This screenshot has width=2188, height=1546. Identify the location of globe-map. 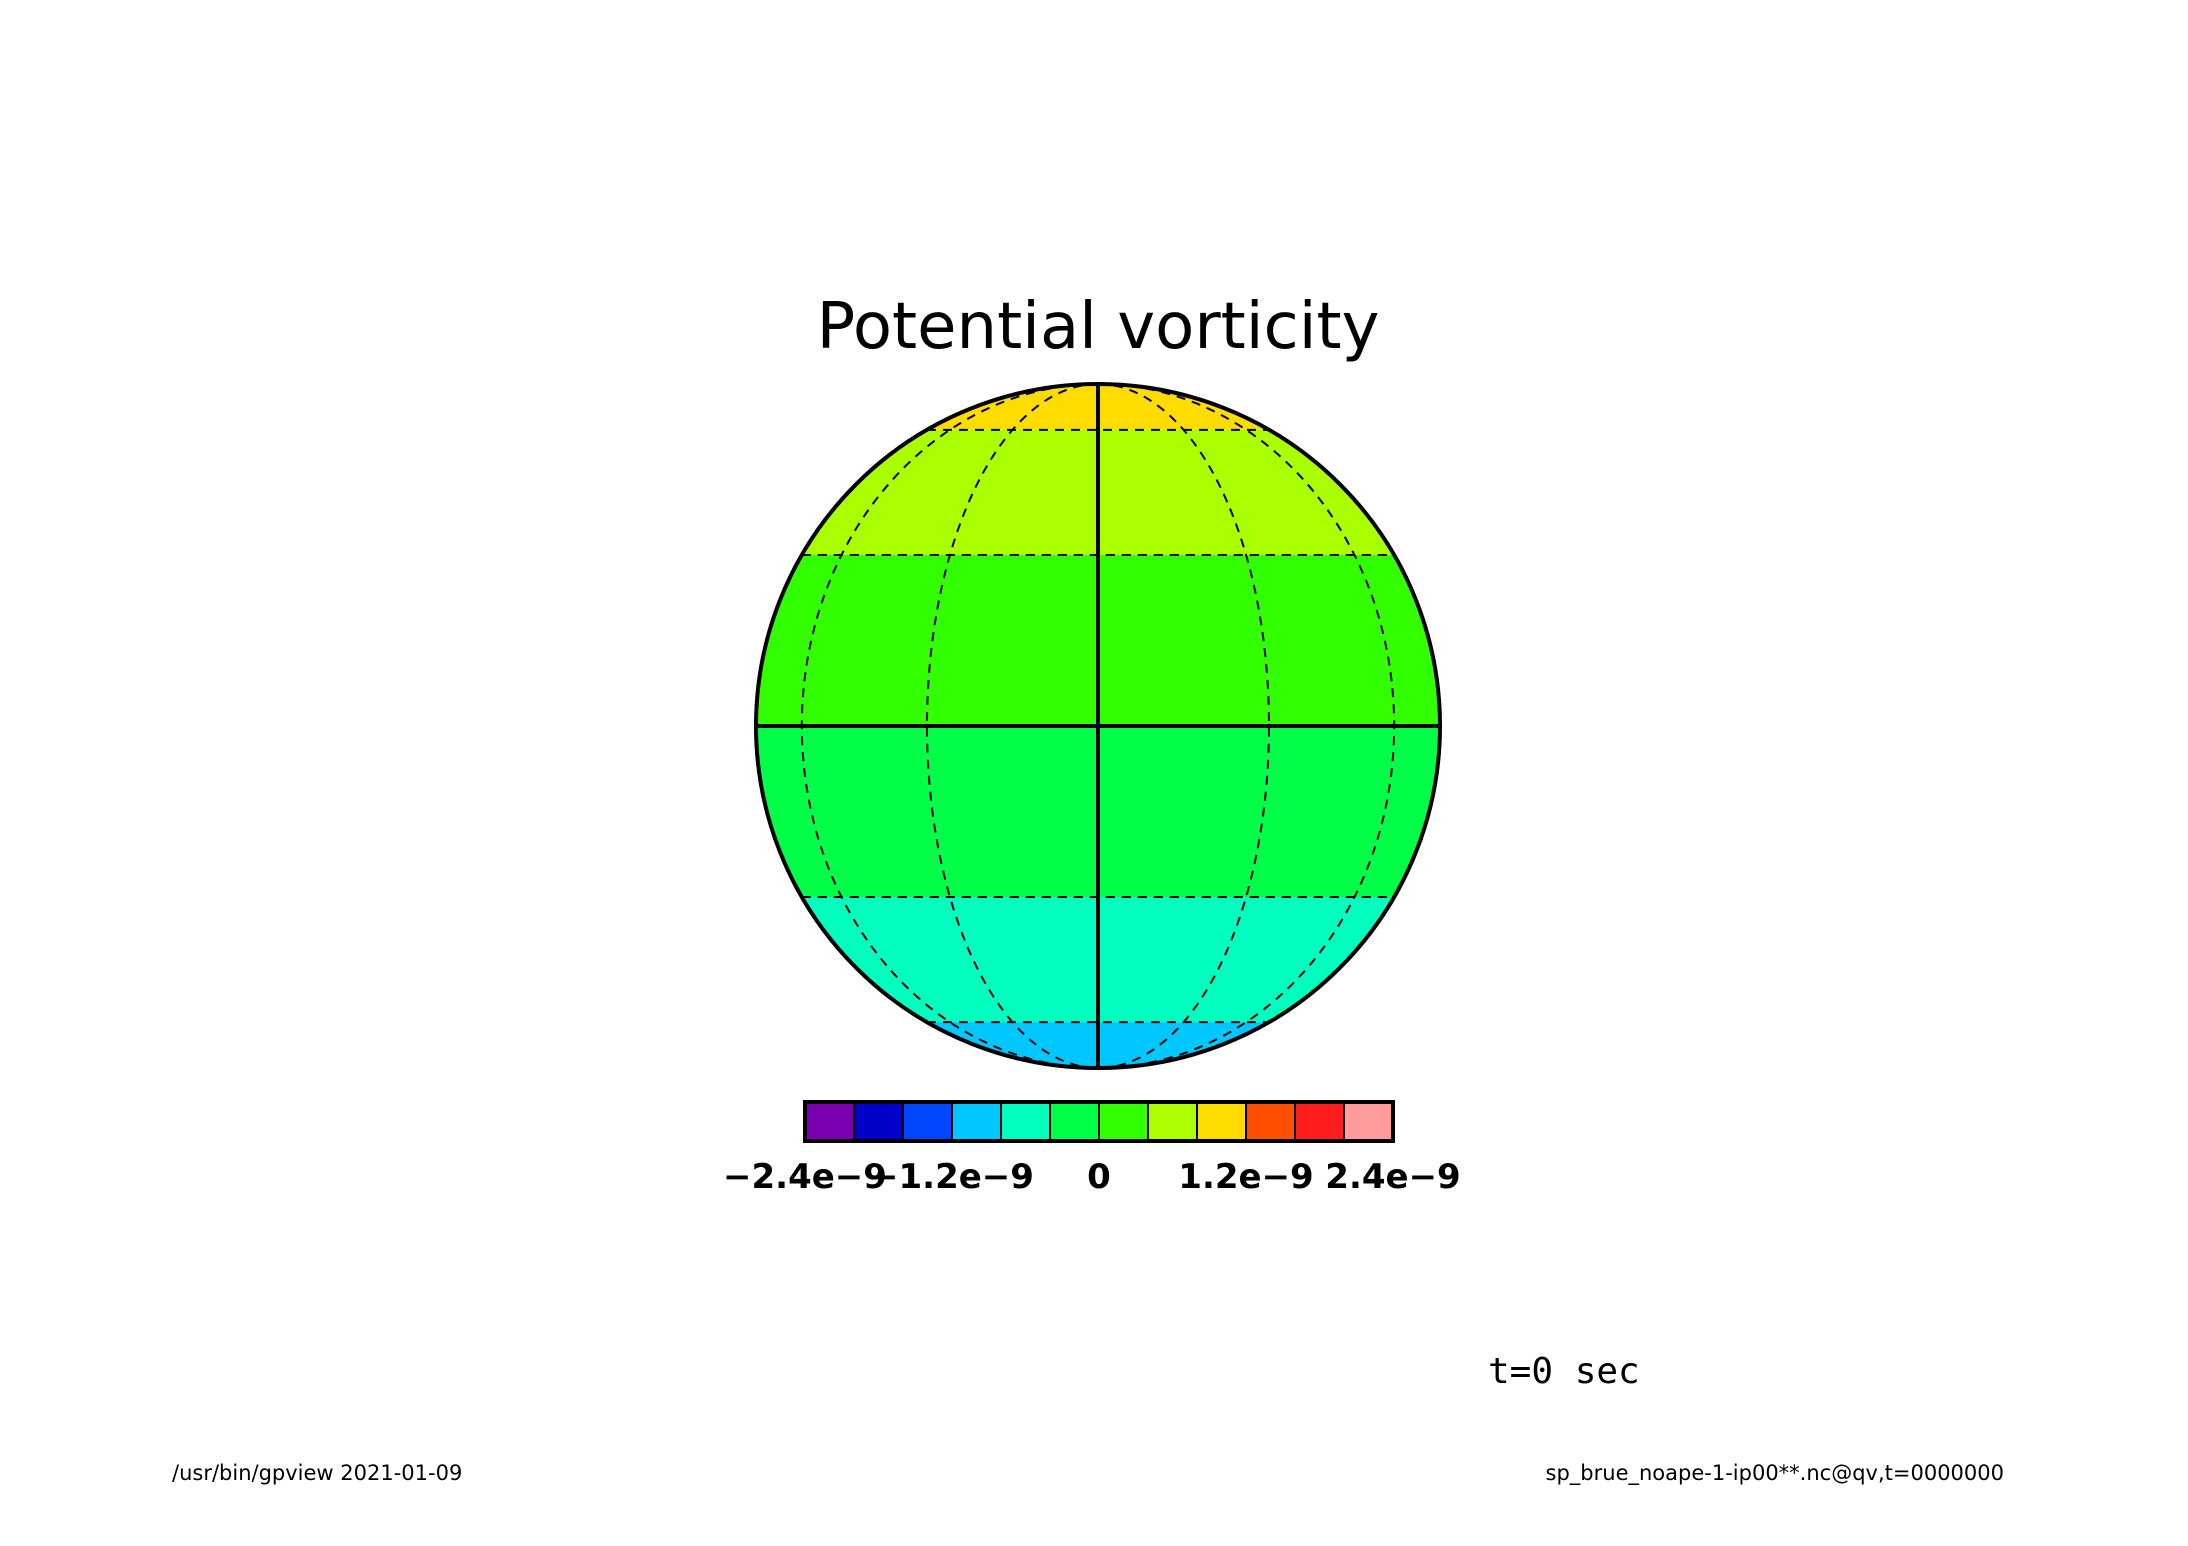
(1098, 726).